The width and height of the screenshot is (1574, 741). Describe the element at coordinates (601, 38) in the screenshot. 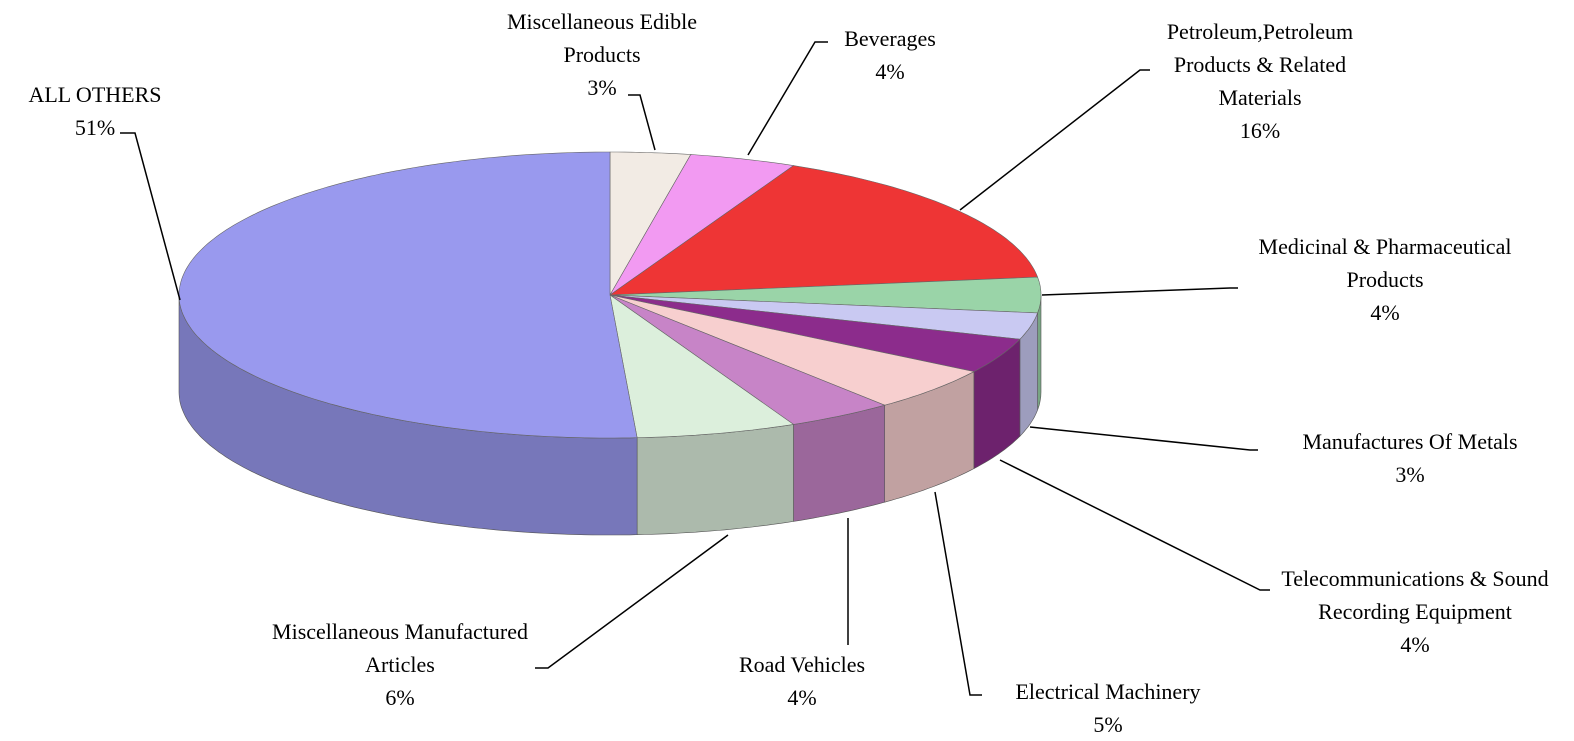

I see `category-name: Miscellaneous Edible Products` at that location.